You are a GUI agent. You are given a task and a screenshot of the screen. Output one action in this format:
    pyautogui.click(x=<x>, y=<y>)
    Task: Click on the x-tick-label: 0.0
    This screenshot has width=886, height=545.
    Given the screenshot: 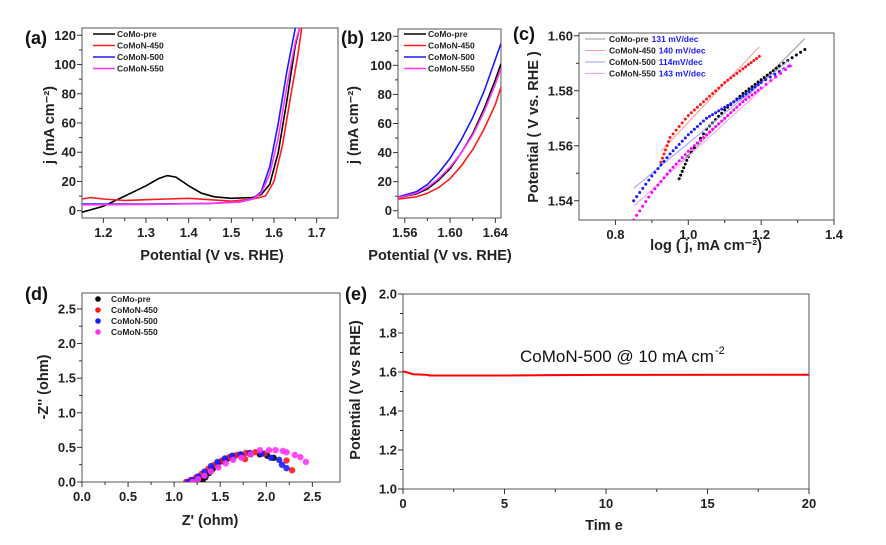 What is the action you would take?
    pyautogui.click(x=82, y=496)
    